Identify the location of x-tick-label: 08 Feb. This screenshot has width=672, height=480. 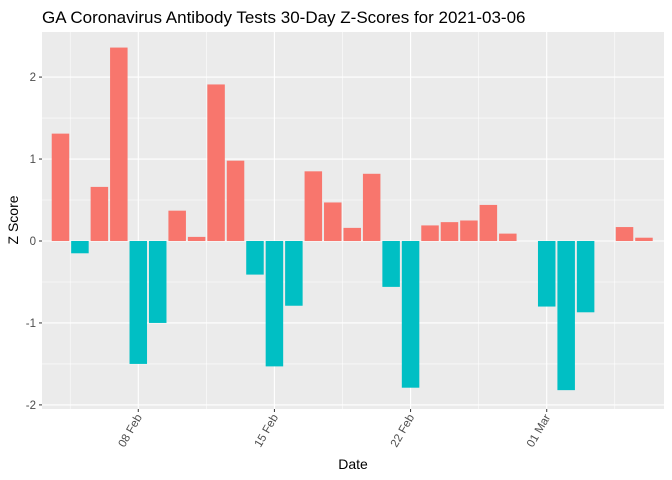
(131, 431).